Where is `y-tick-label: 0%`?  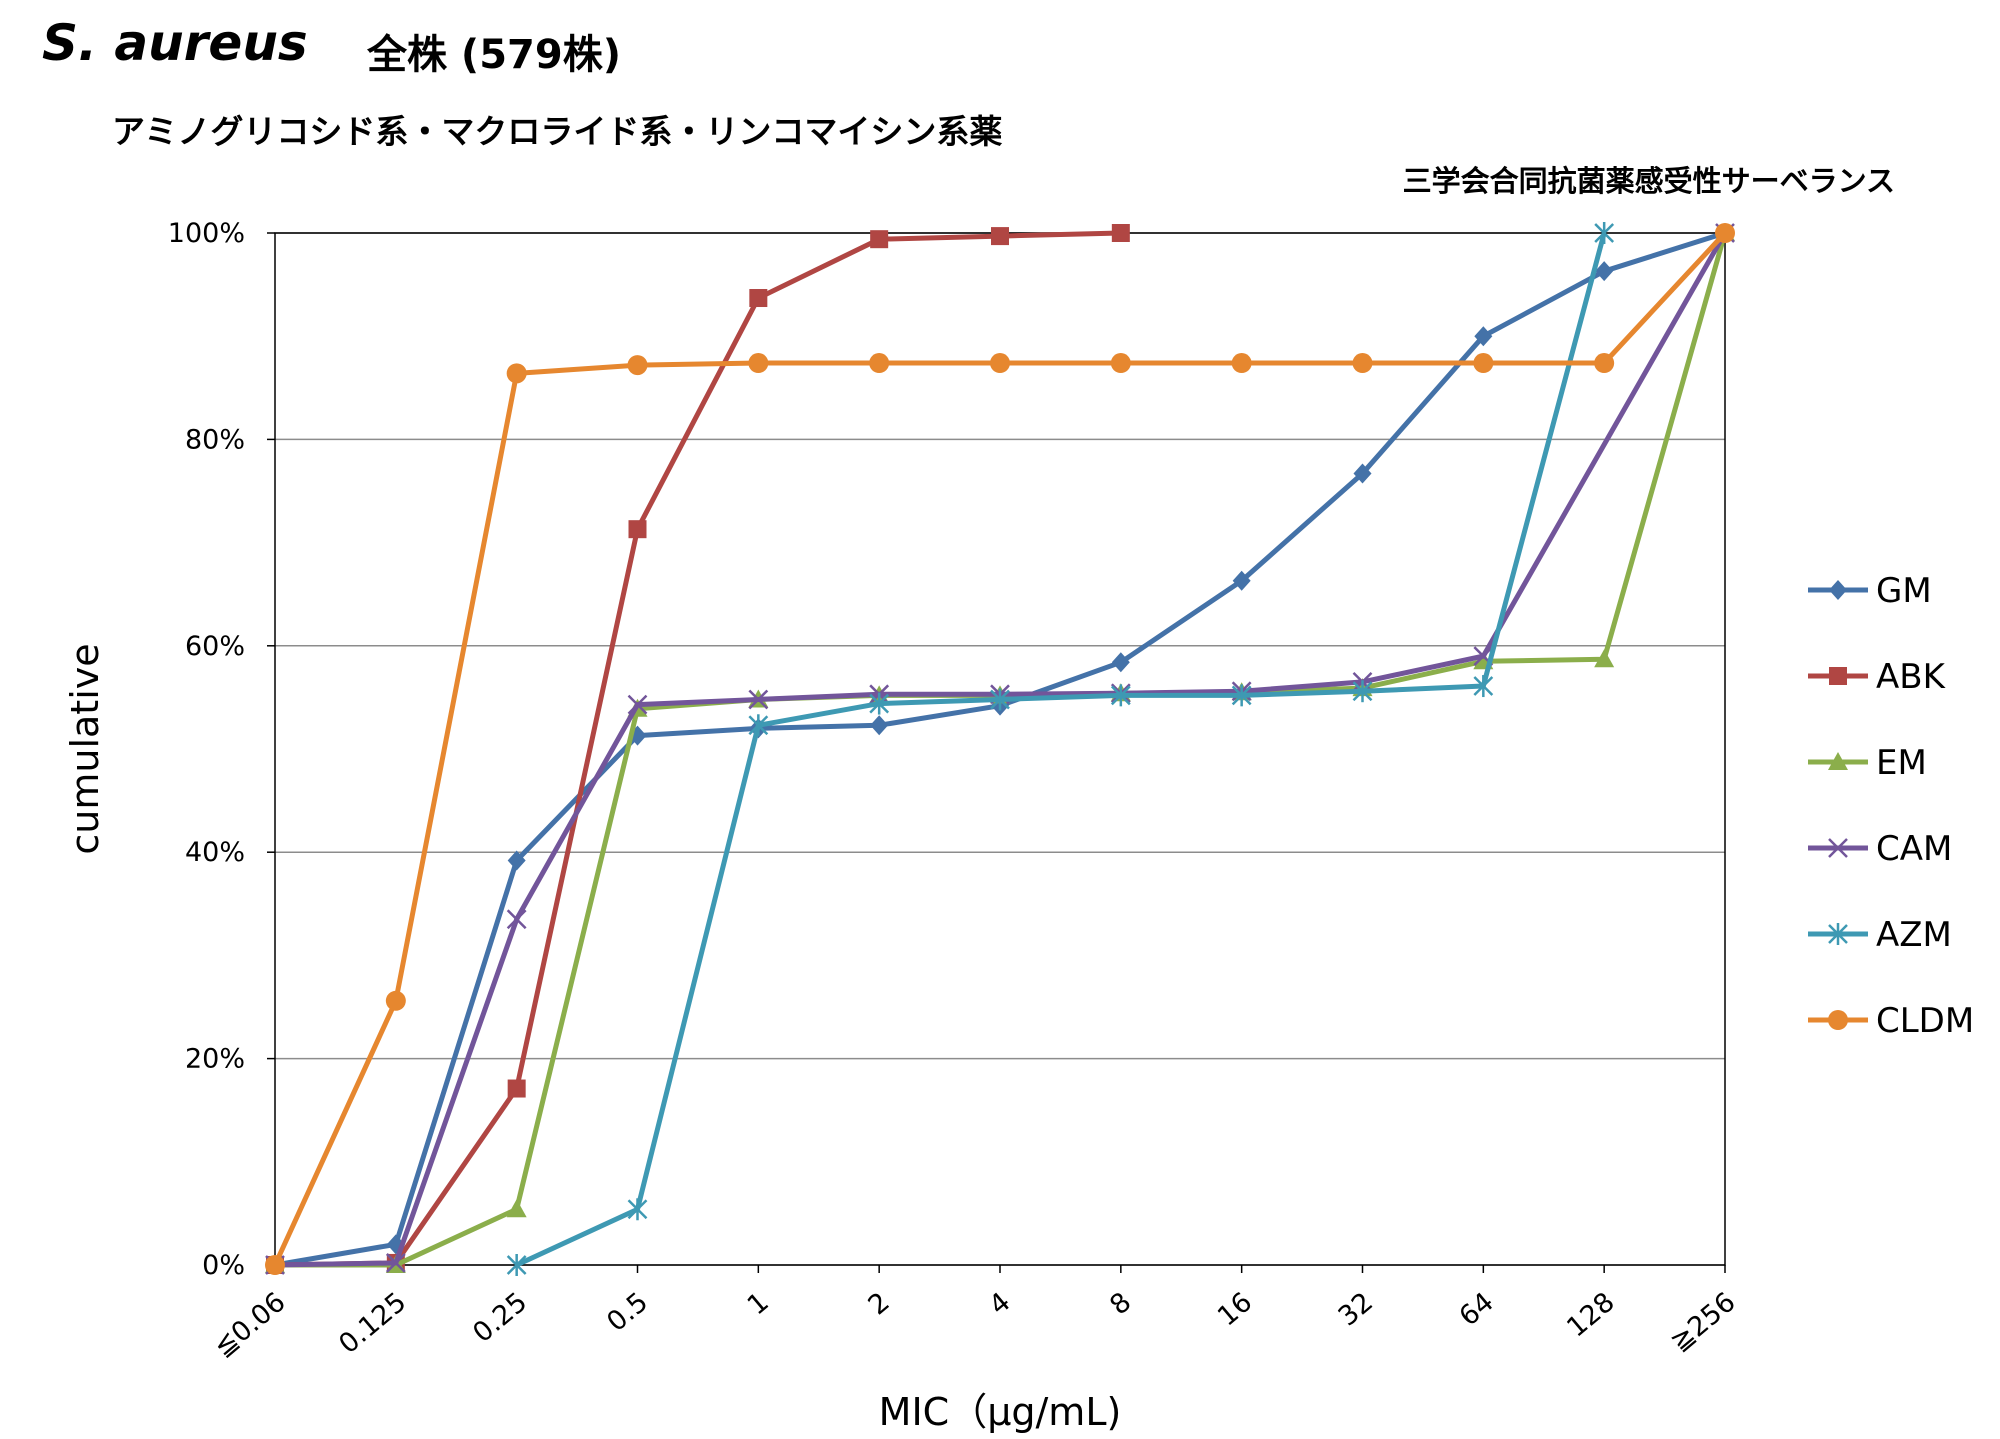
y-tick-label: 0% is located at coordinates (223, 1265).